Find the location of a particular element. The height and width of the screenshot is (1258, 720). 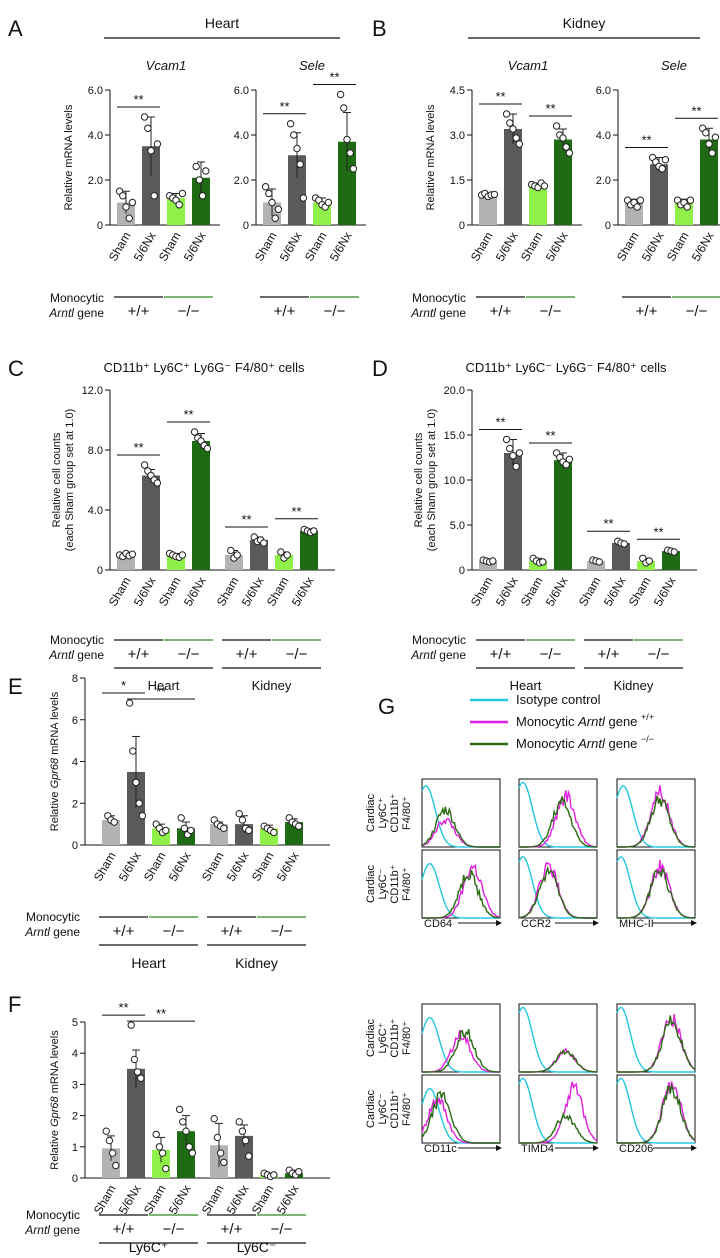

y-axis-label: Relative mRNA levels is located at coordinates (431, 157).